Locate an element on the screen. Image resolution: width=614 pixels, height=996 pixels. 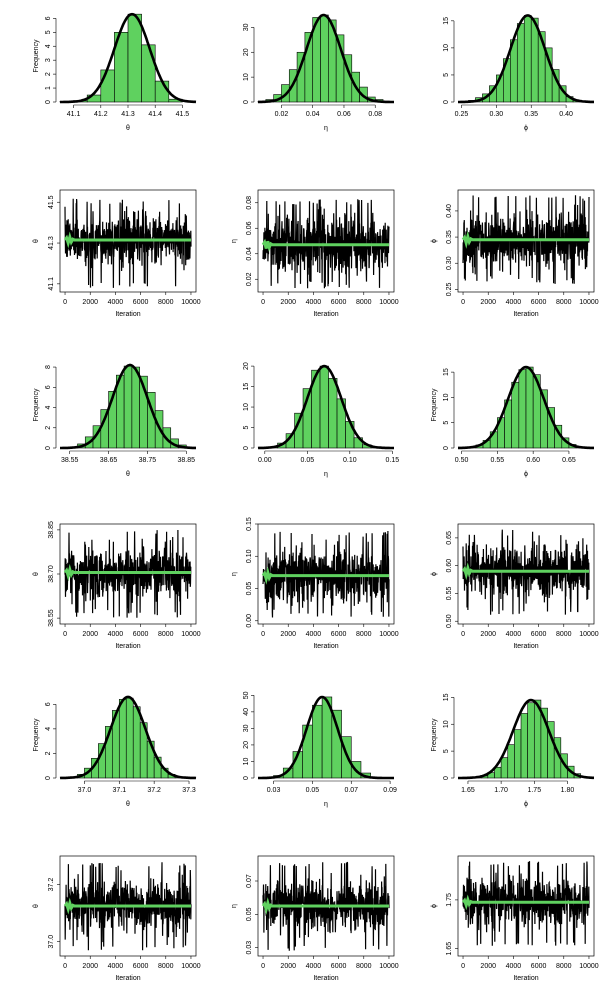
x-tick-label: 38.65 is located at coordinates (109, 460).